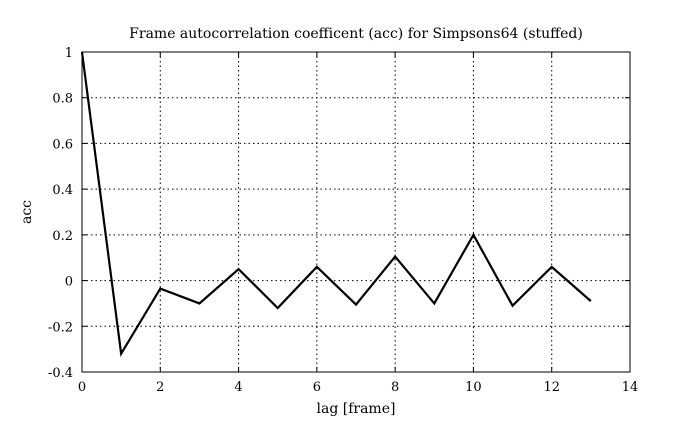 This screenshot has width=685, height=430. Describe the element at coordinates (60, 213) in the screenshot. I see `y-tick-labels: -0.4 -0.2 0 0.2 0.4 0.6 0.8 1` at that location.